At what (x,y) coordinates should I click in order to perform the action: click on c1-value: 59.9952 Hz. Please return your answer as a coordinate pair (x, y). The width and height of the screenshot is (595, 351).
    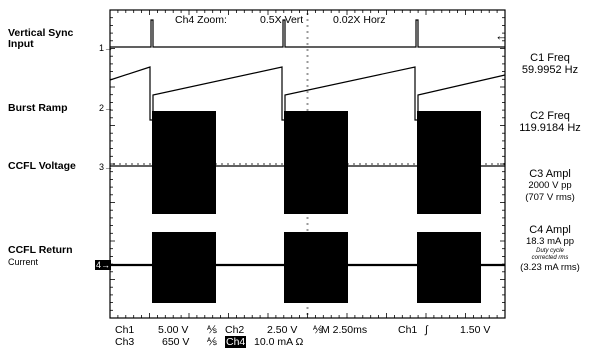
    Looking at the image, I should click on (550, 70).